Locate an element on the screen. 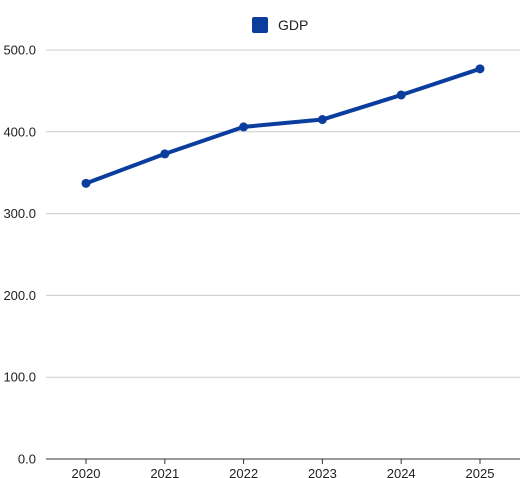 This screenshot has width=521, height=478. y-axis-tick-labels: 0.0 100.0 200.0 300.0 400.0 500.0 is located at coordinates (19, 255).